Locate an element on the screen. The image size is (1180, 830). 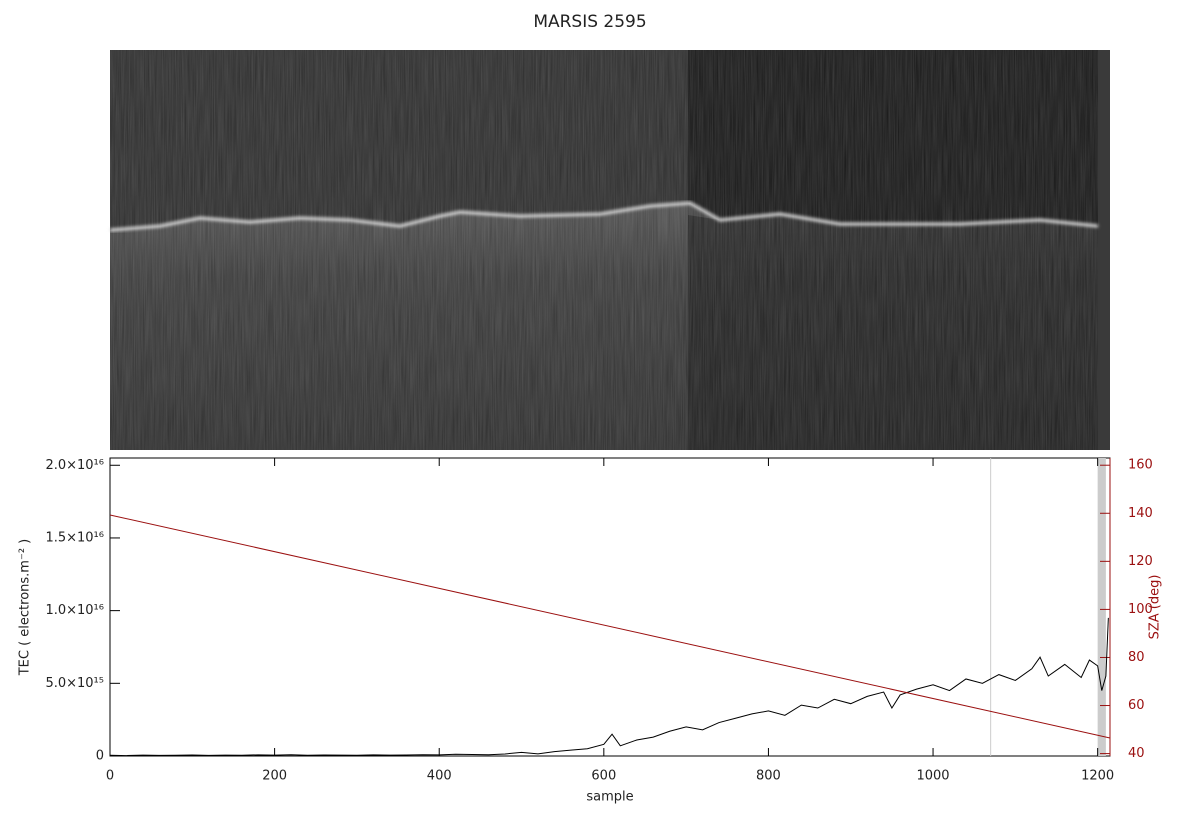
x-tick-label: 1200 is located at coordinates (1097, 776).